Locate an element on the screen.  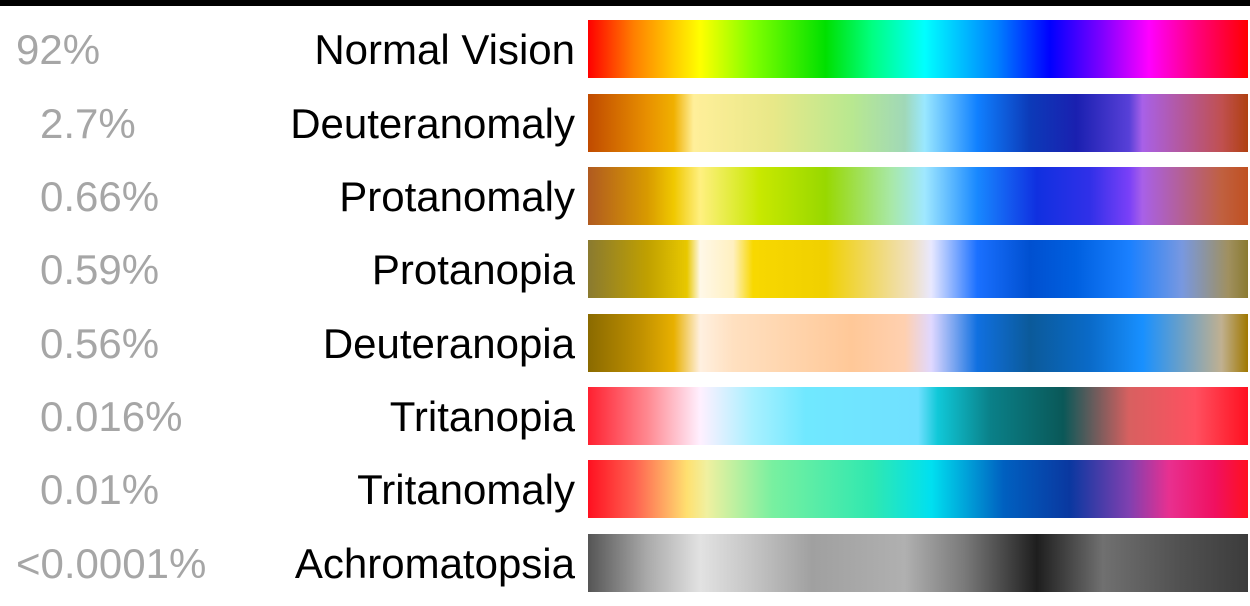
prevalence-label: 92% is located at coordinates (58, 49).